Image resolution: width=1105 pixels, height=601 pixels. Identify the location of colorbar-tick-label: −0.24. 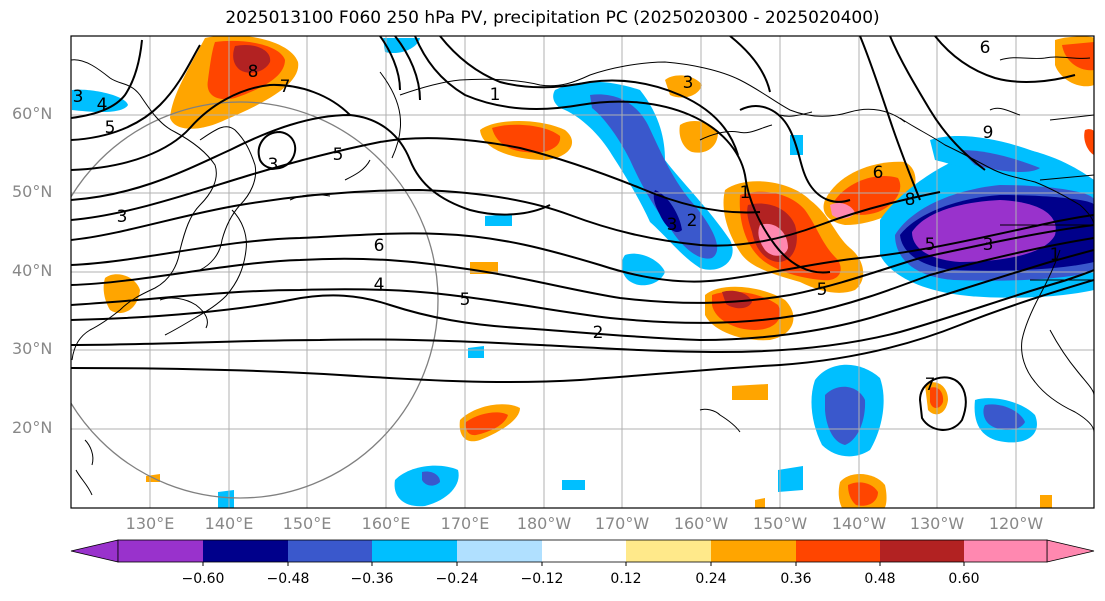
(457, 579).